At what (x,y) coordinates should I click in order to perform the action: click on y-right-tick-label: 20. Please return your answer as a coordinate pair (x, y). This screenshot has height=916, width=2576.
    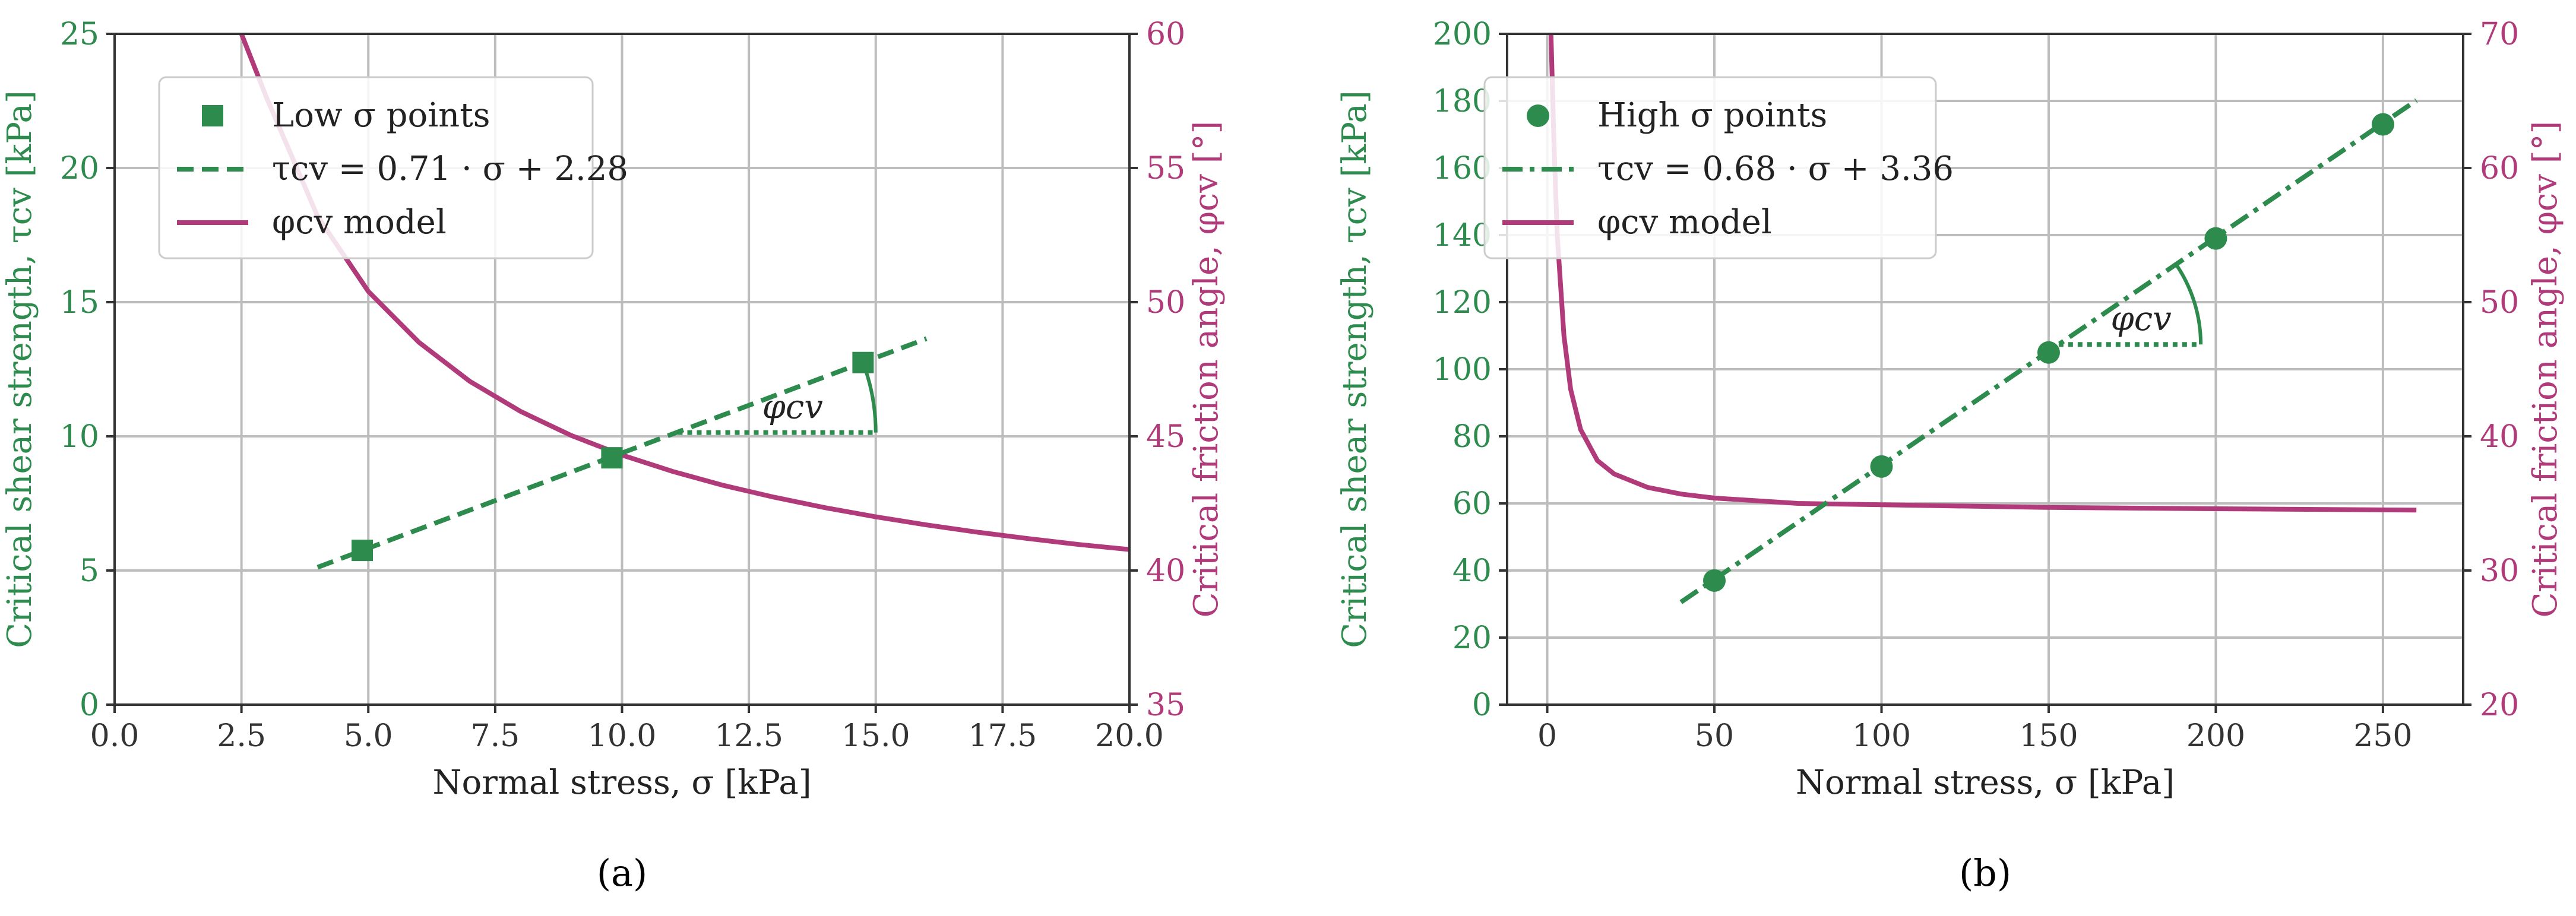
    Looking at the image, I should click on (2499, 705).